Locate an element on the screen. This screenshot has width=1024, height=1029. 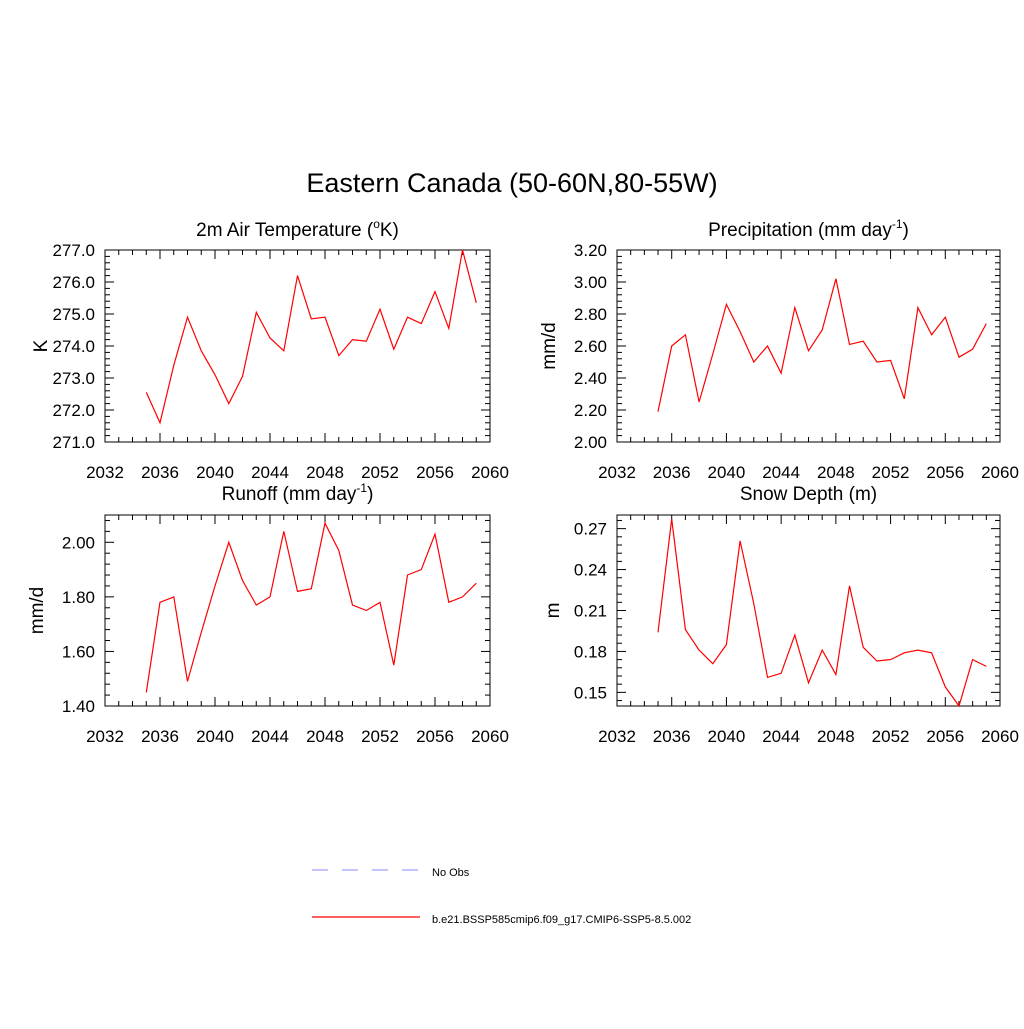
y-tick-label: 3.00 is located at coordinates (590, 282).